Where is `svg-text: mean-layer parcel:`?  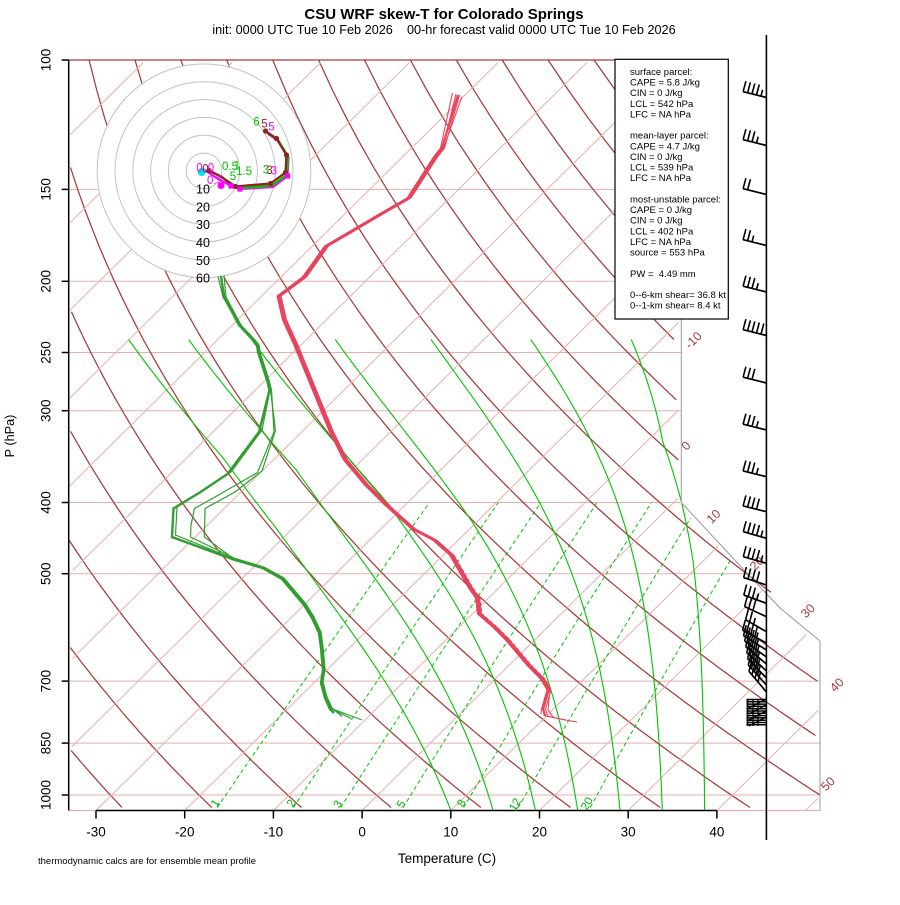 svg-text: mean-layer parcel: is located at coordinates (669, 136).